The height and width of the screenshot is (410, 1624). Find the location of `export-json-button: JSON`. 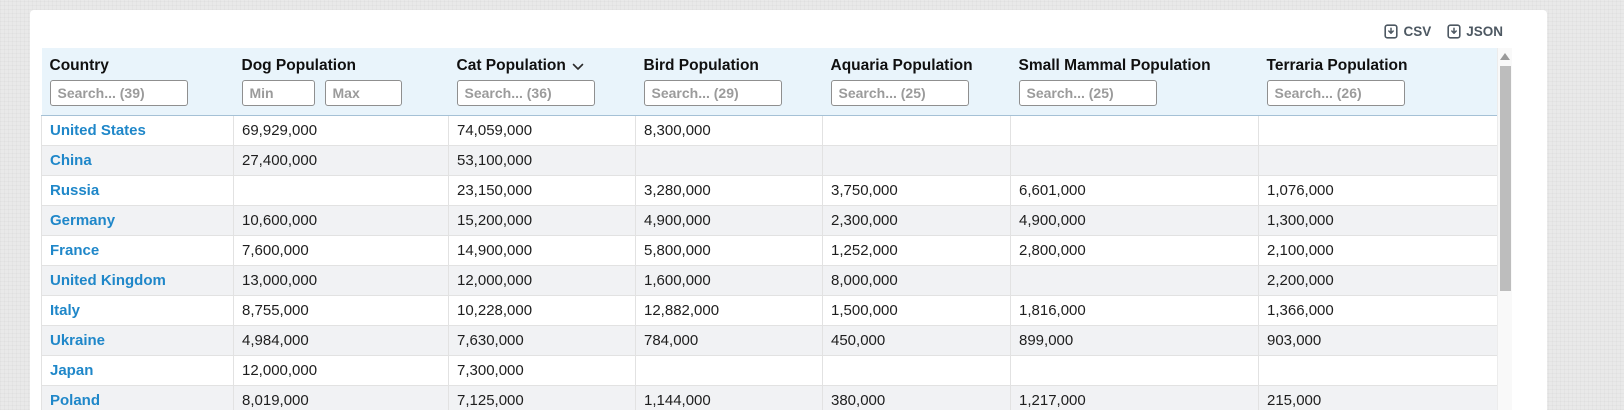

export-json-button: JSON is located at coordinates (1475, 31).